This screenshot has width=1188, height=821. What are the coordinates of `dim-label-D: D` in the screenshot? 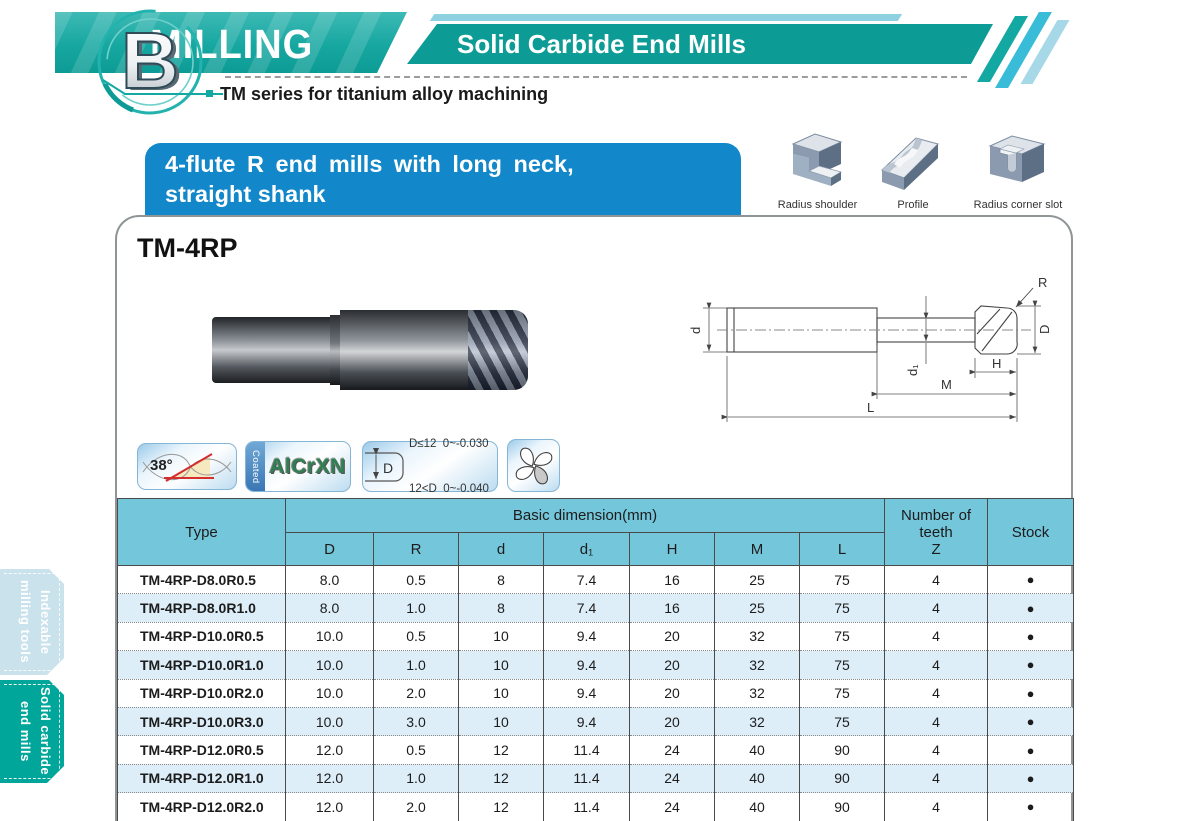 It's located at (1044, 329).